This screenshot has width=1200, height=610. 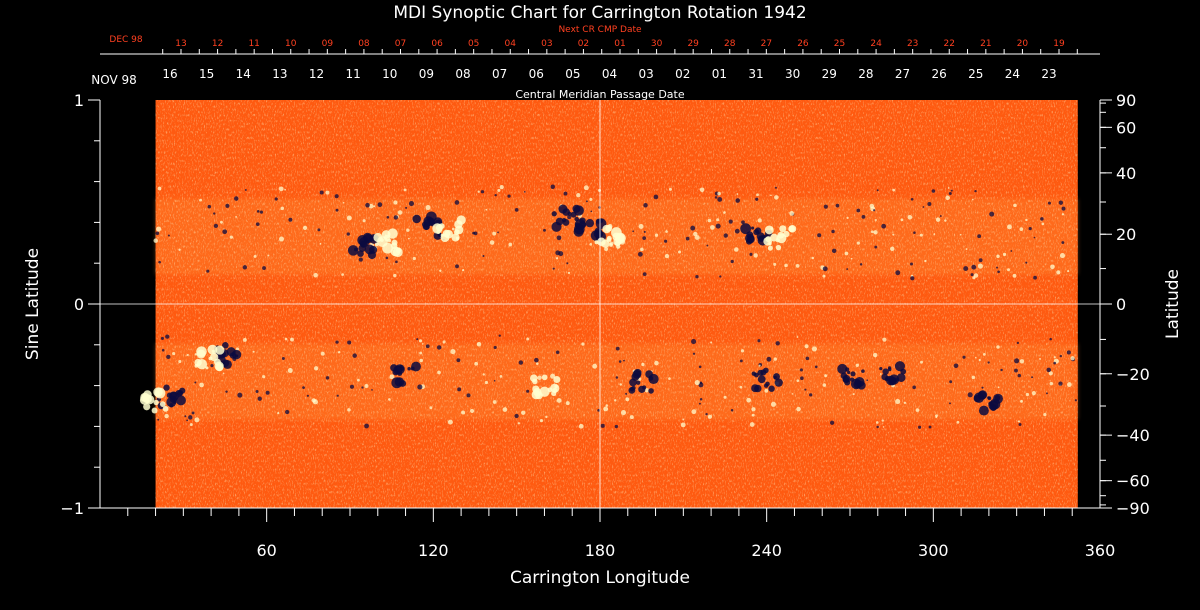 I want to click on next-cr-date-label: 24, so click(x=876, y=44).